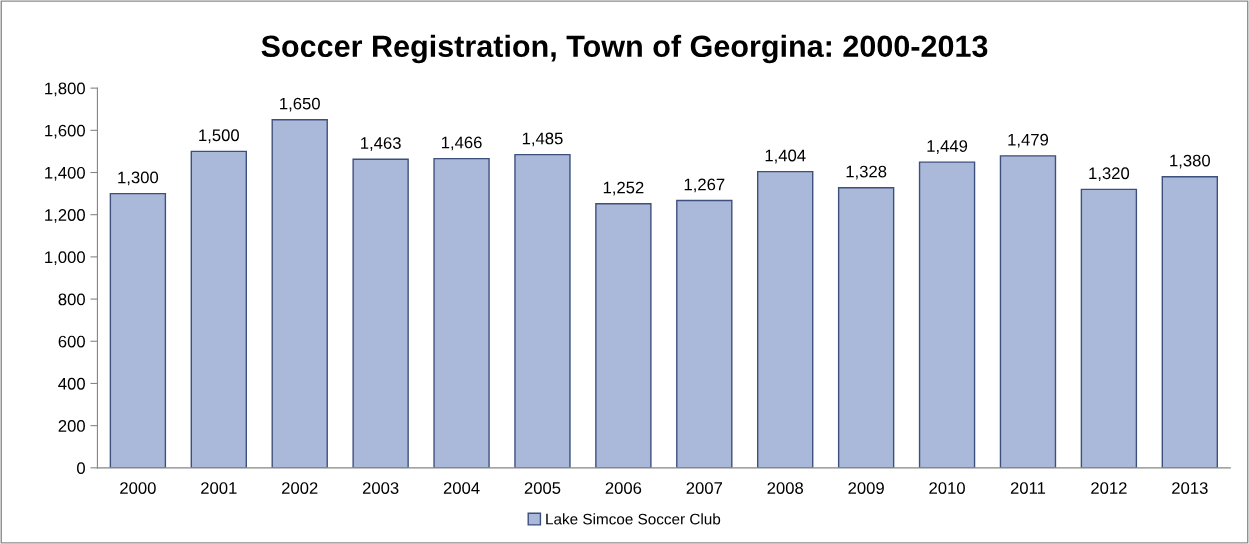  I want to click on data-label: 1,650, so click(300, 104).